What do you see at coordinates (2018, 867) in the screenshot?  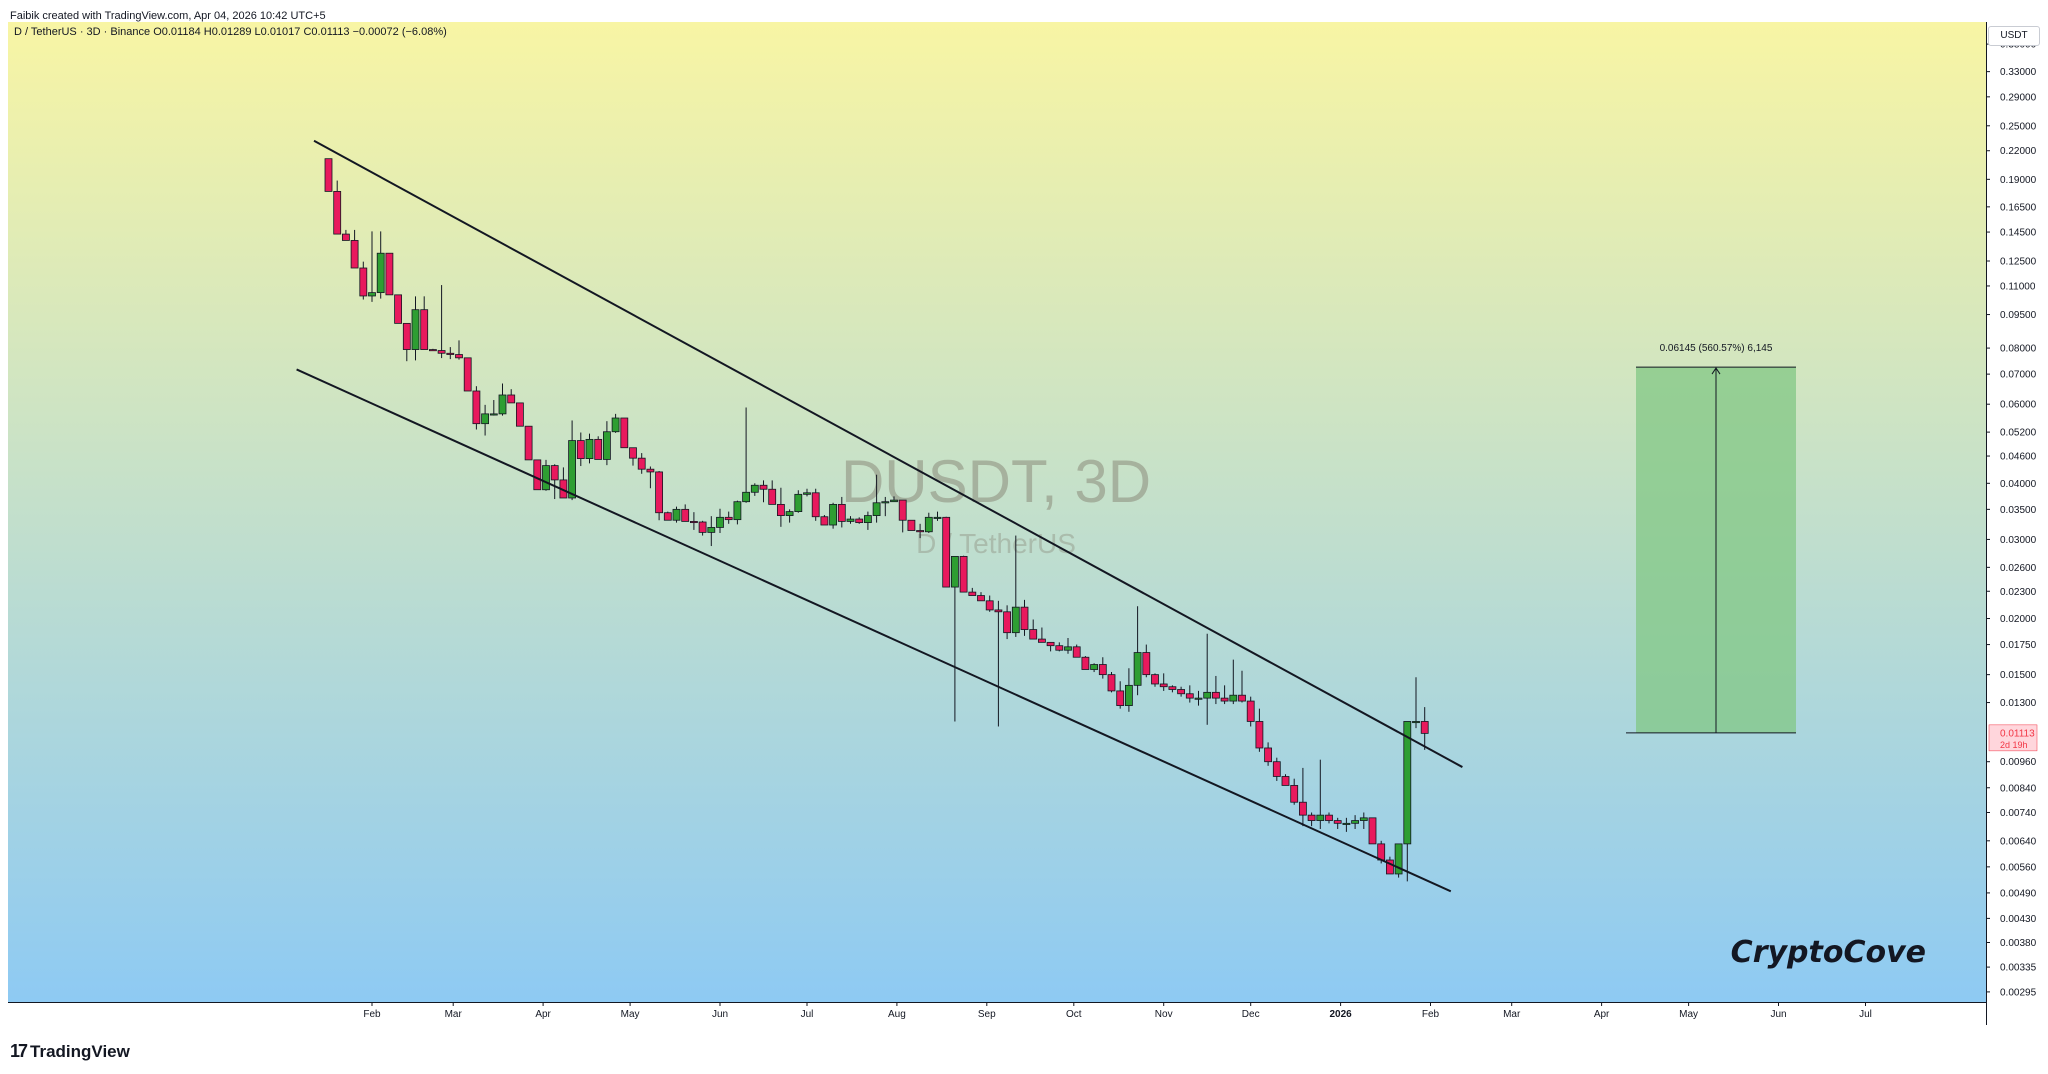 I see `price-tick-label: 0.00560` at bounding box center [2018, 867].